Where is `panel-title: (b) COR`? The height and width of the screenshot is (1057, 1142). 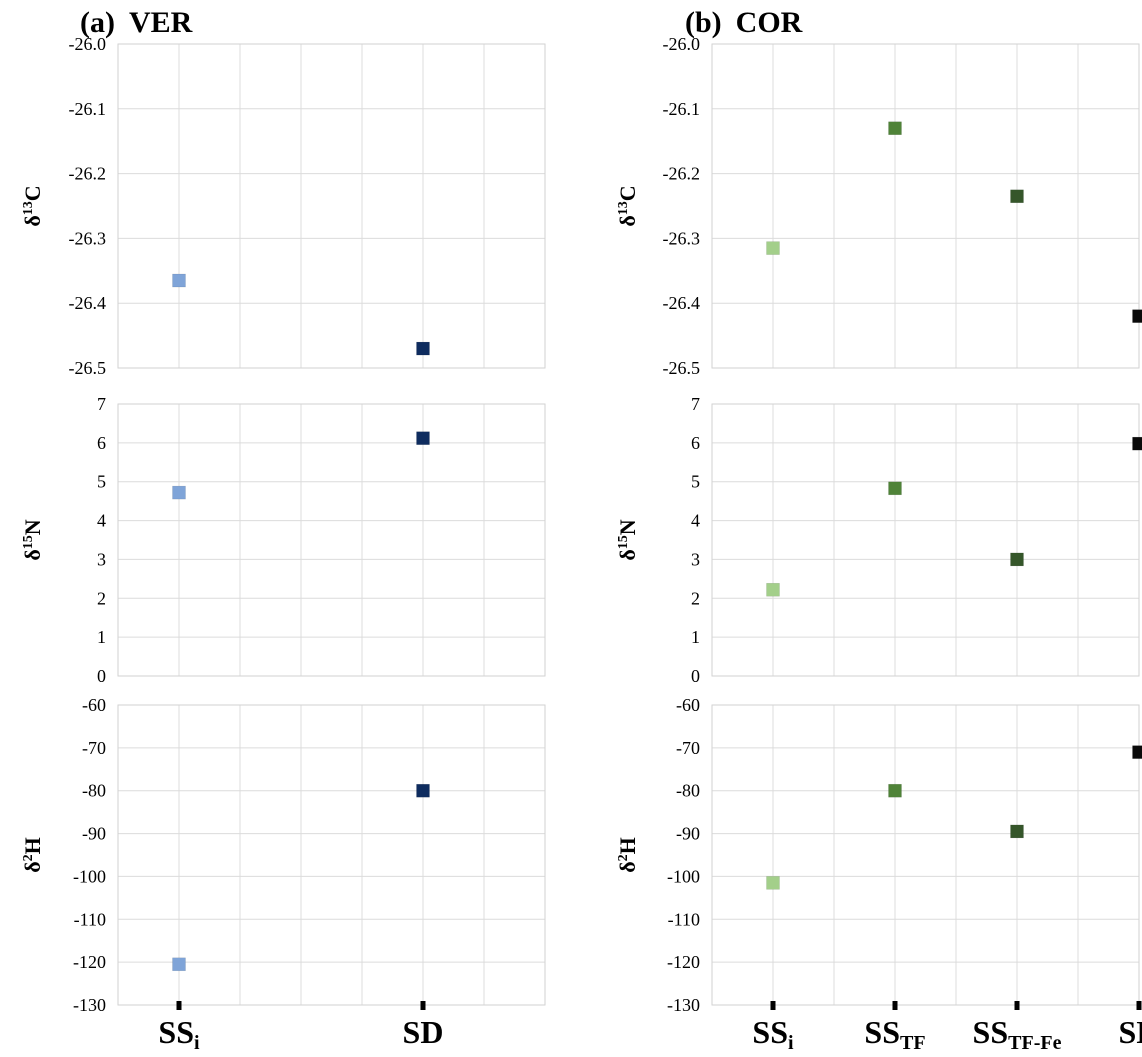
panel-title: (b) COR is located at coordinates (744, 22).